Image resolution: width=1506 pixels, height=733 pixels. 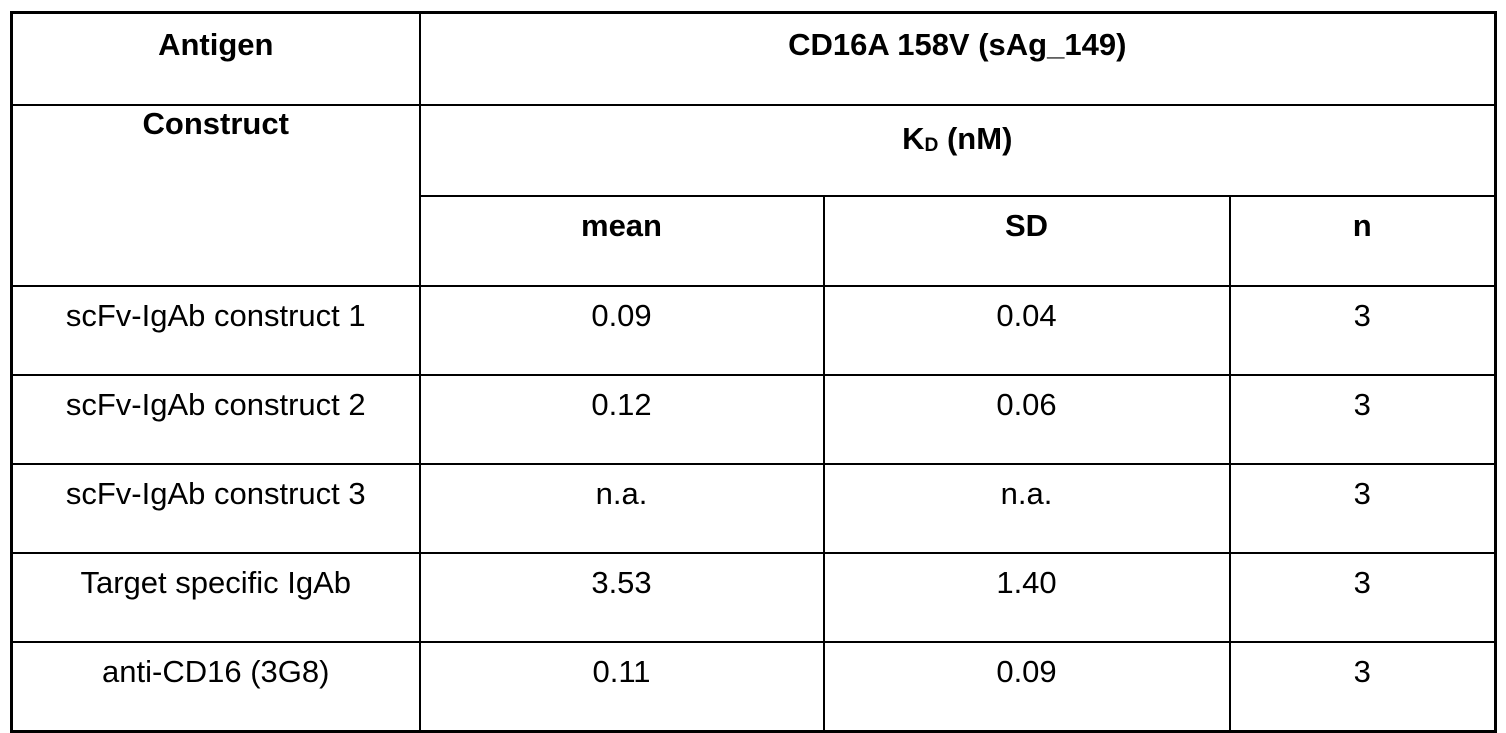 What do you see at coordinates (215, 597) in the screenshot?
I see `construct-cell: Target specific IgAb` at bounding box center [215, 597].